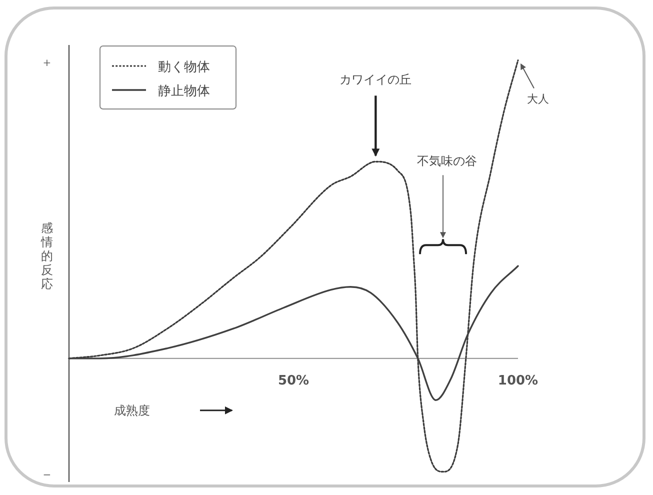 Image resolution: width=653 pixels, height=495 pixels. I want to click on x-axis-title: 成熟度, so click(132, 410).